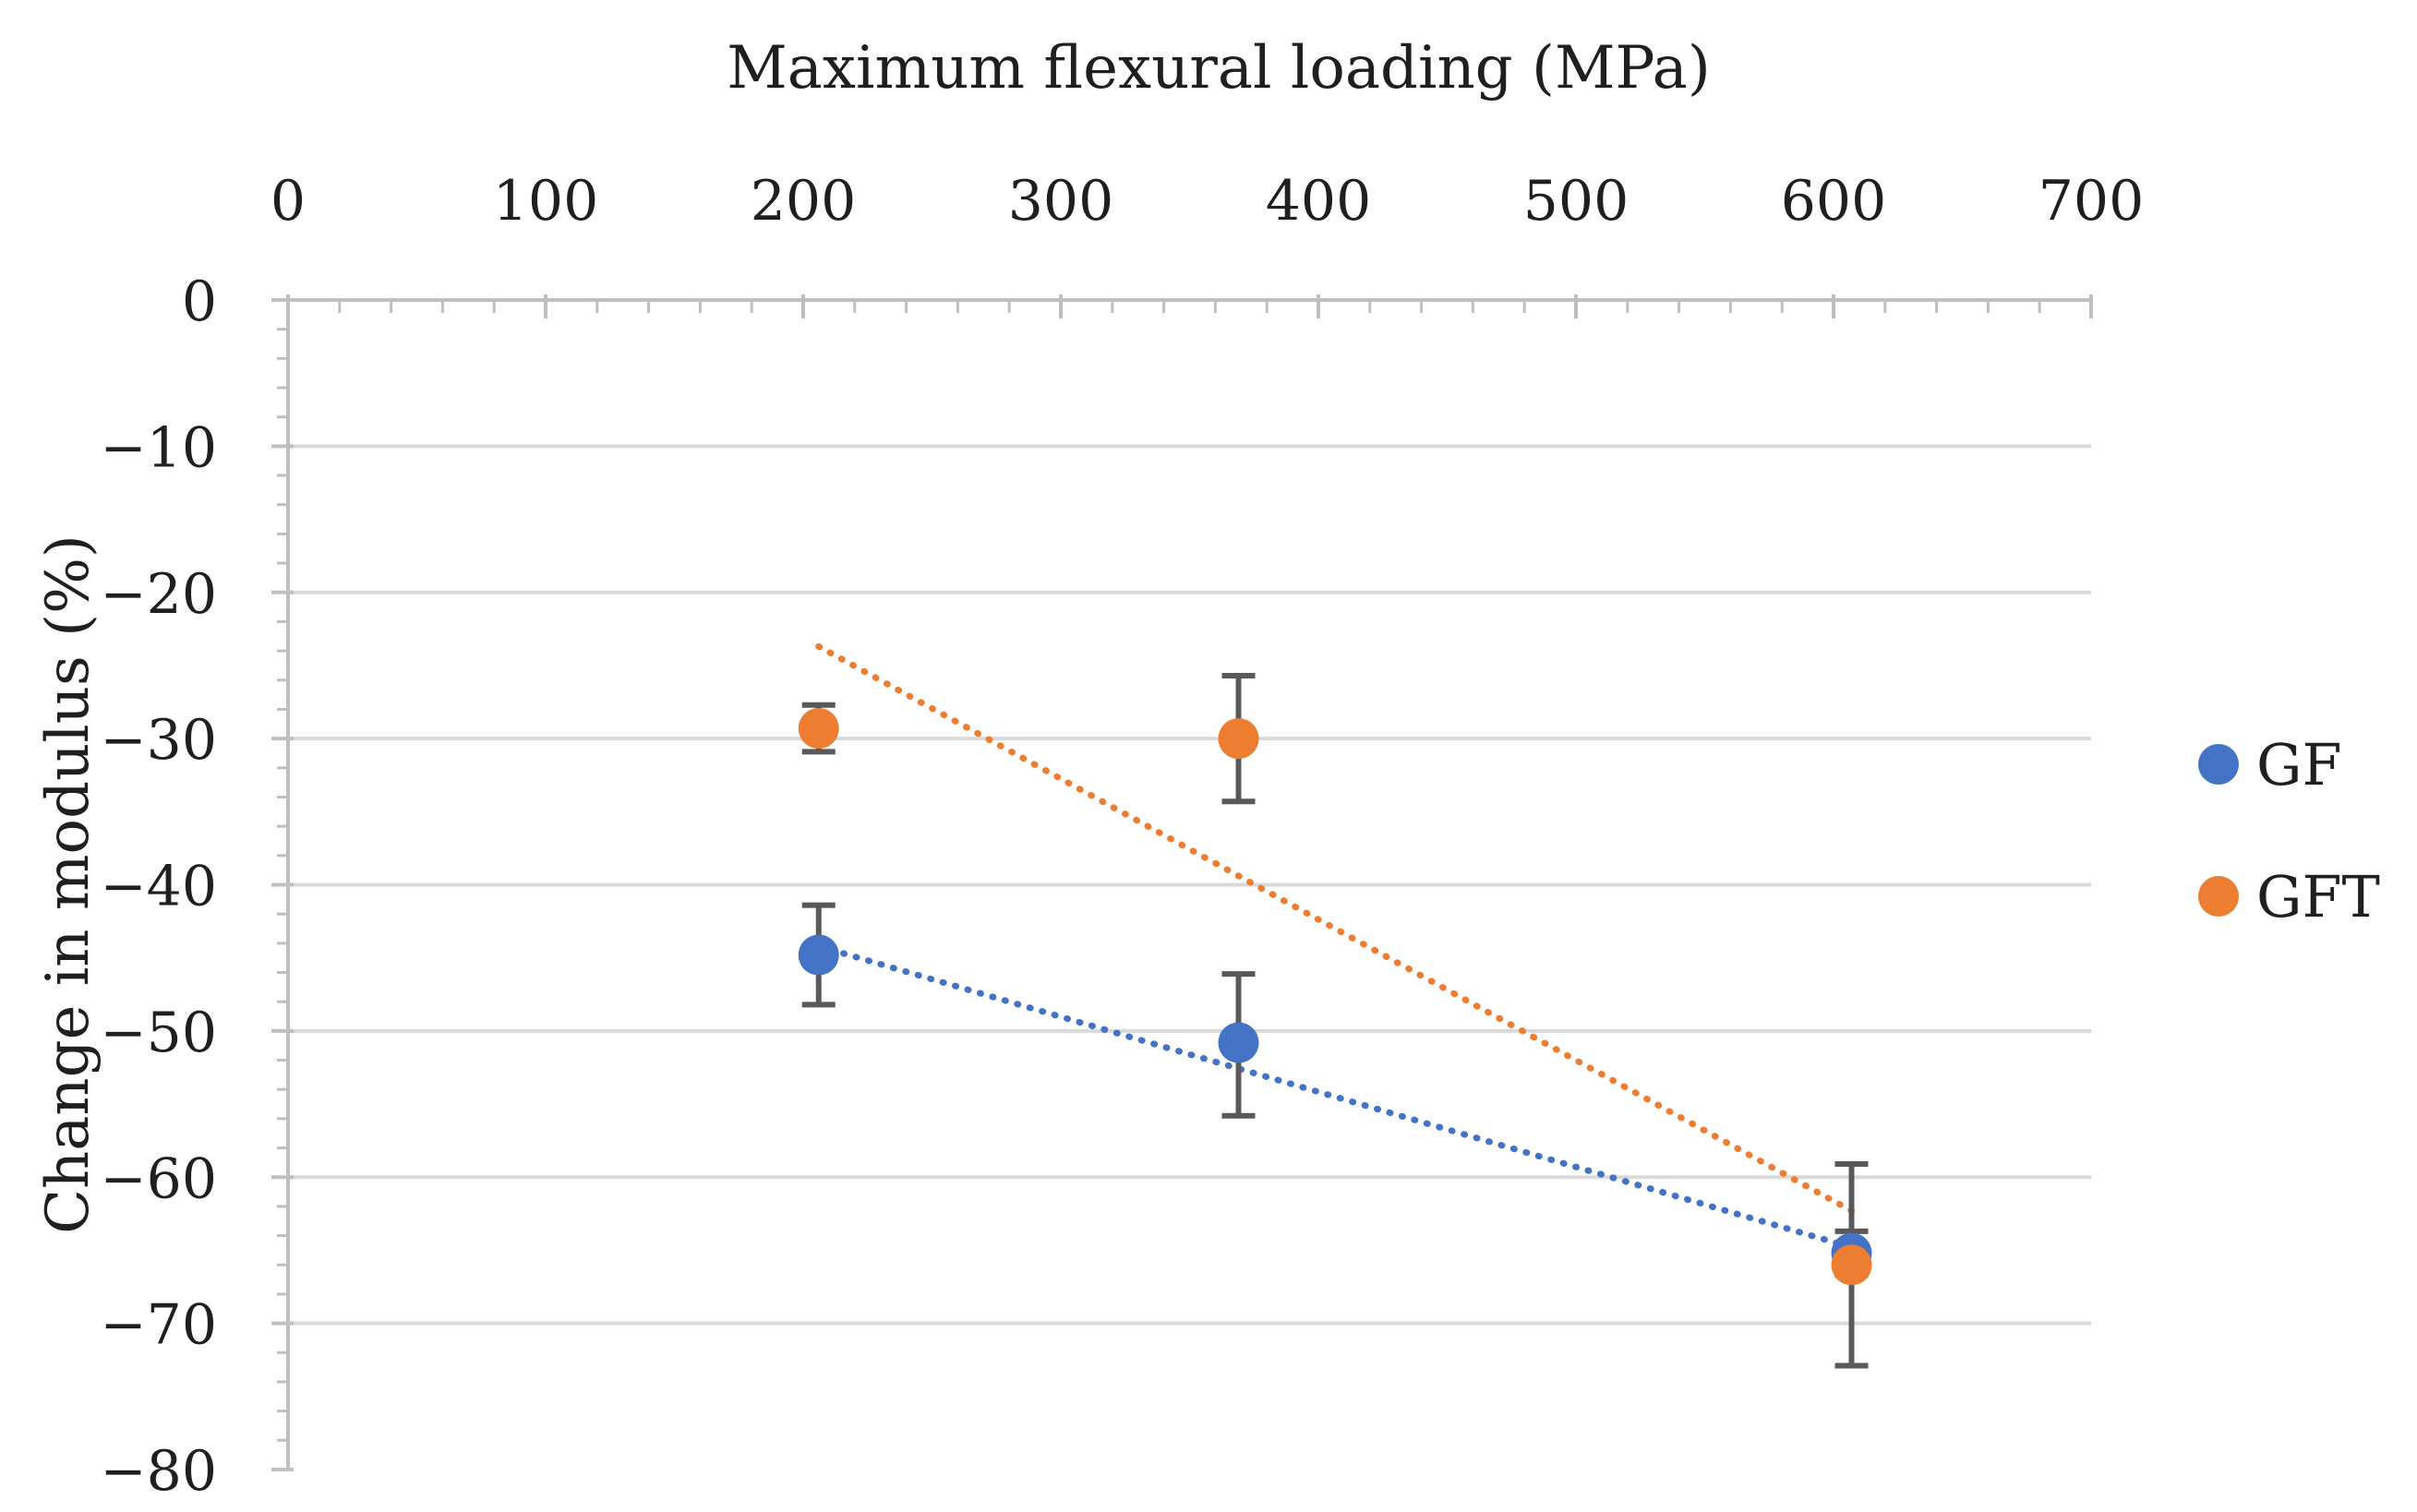 Image resolution: width=2417 pixels, height=1512 pixels. What do you see at coordinates (199, 302) in the screenshot?
I see `y-tick-label: 0` at bounding box center [199, 302].